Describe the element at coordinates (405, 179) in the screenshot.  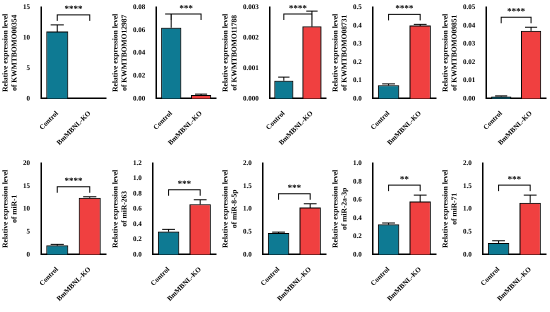
I see `annotation: **` at that location.